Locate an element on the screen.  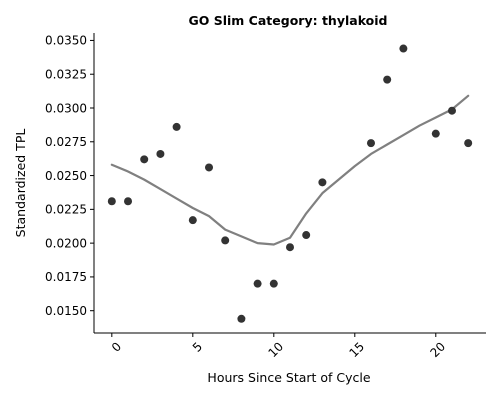
y-tick-label: 0.0175 is located at coordinates (66, 277).